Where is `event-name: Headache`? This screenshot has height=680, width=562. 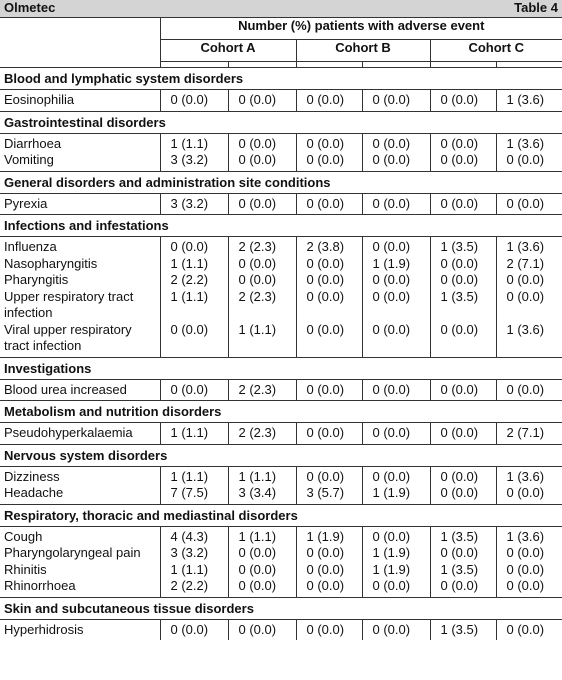 event-name: Headache is located at coordinates (34, 492).